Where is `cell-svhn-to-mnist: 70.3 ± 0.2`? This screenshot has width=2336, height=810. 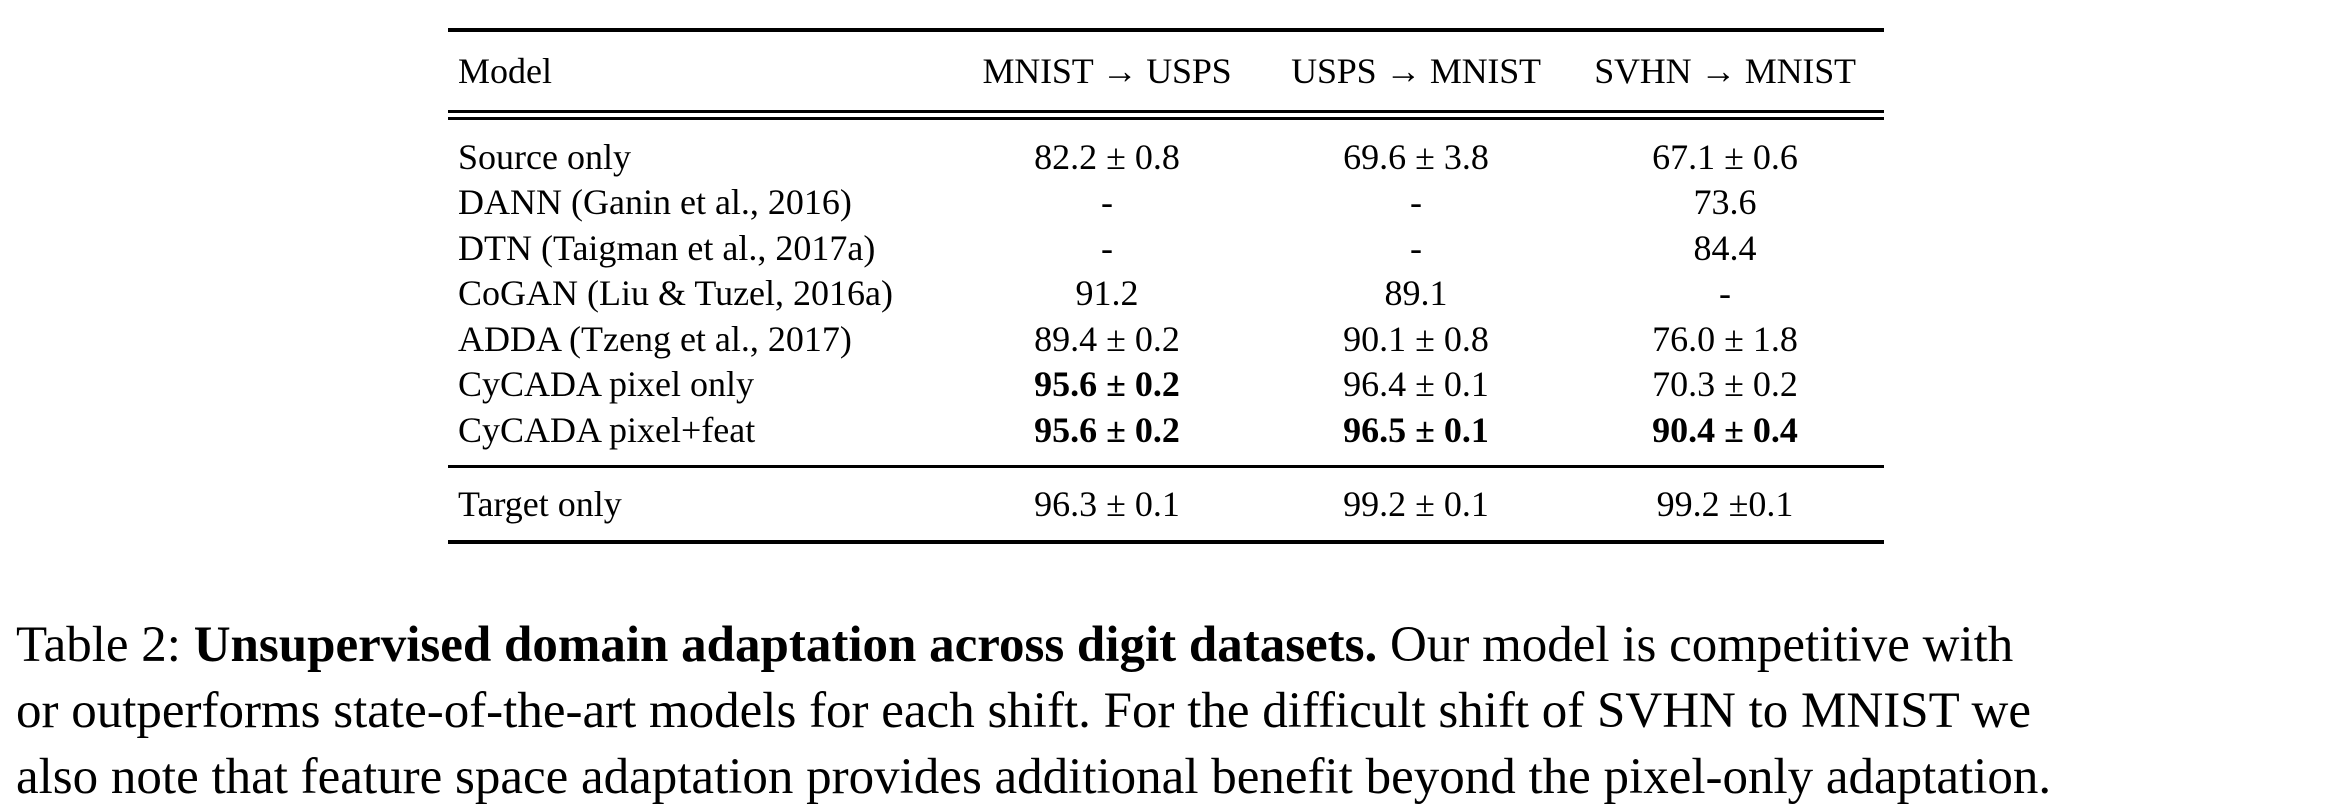
cell-svhn-to-mnist: 70.3 ± 0.2 is located at coordinates (1725, 384).